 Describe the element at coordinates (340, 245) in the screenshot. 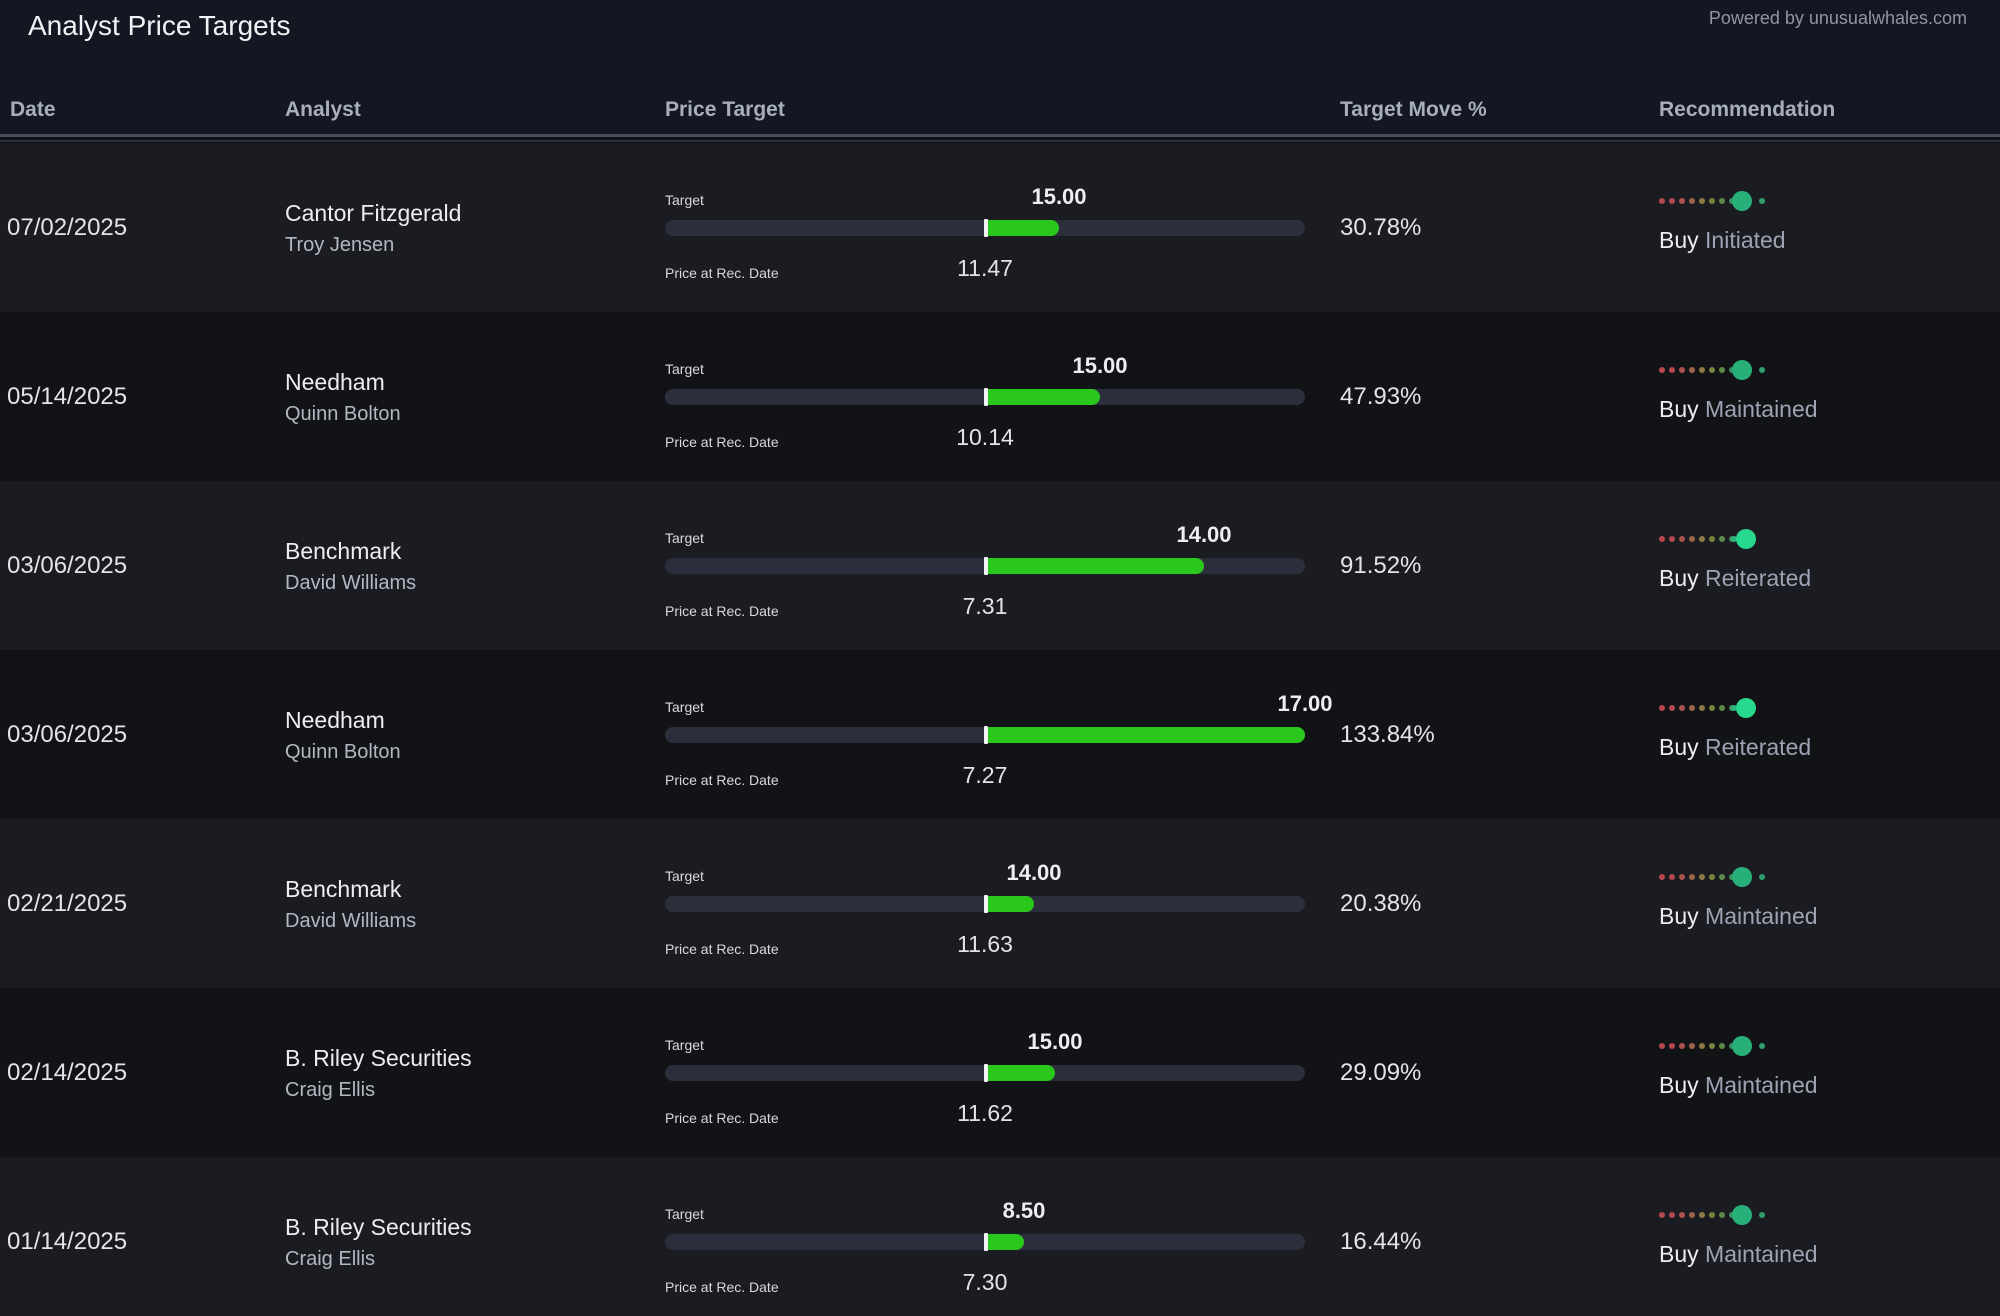

I see `analyst-name: Troy Jensen` at that location.